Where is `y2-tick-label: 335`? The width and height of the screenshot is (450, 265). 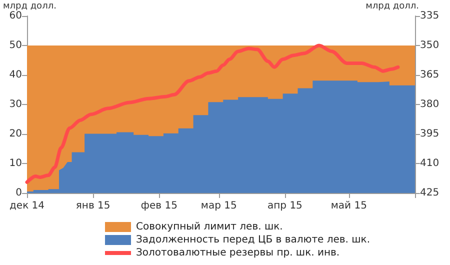
y2-tick-label: 335 is located at coordinates (430, 16).